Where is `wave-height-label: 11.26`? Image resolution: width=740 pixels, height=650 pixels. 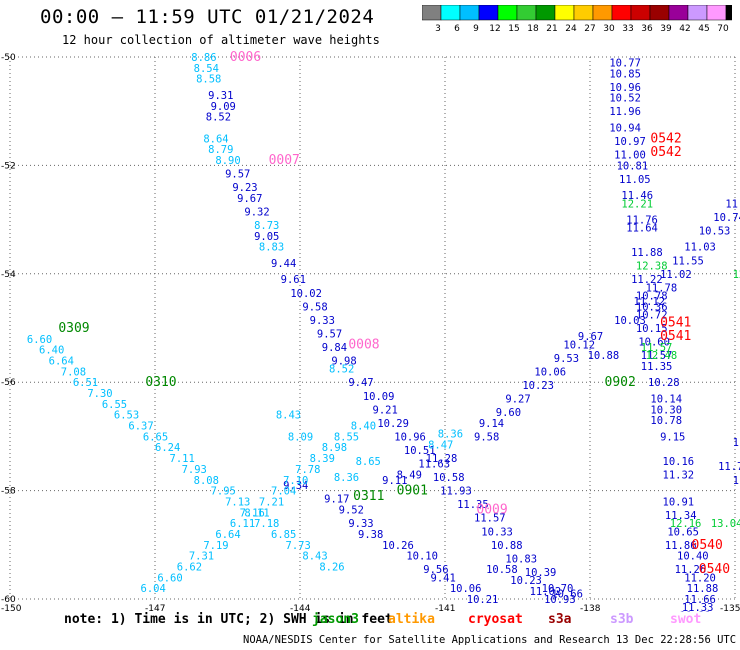 wave-height-label: 11.26 is located at coordinates (691, 570).